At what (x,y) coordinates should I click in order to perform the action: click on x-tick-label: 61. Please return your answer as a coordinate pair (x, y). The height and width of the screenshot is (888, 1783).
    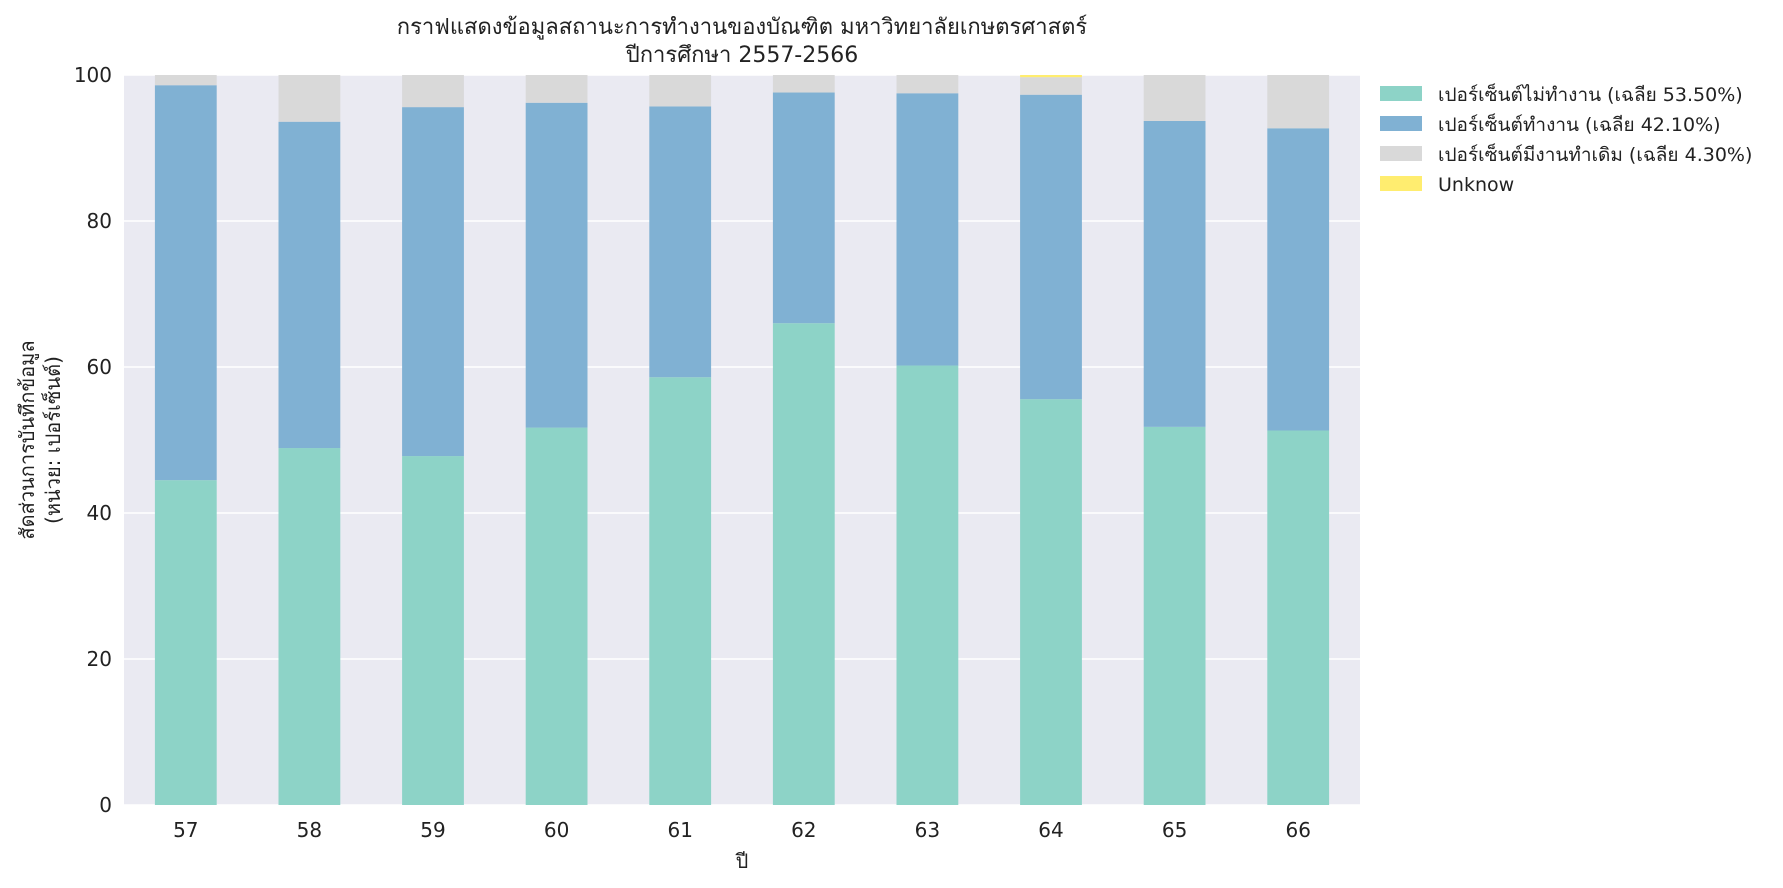
    Looking at the image, I should click on (679, 830).